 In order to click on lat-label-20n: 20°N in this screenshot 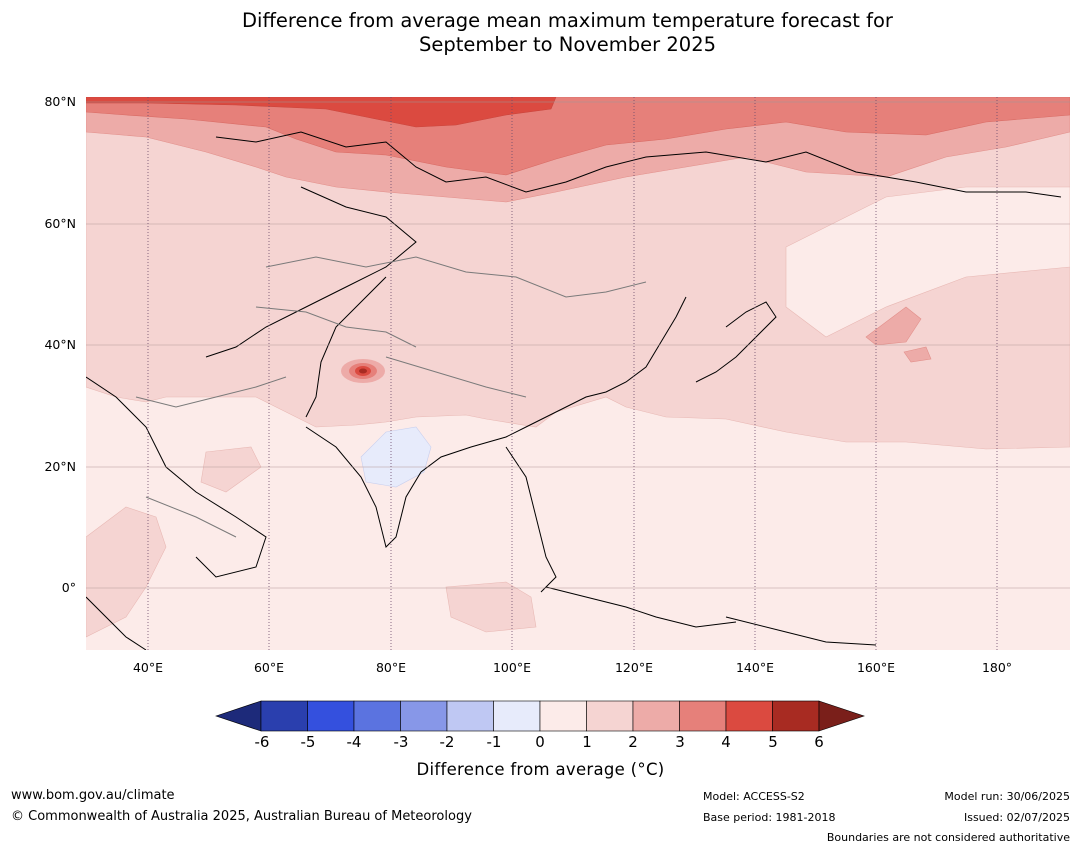, I will do `click(60, 466)`.